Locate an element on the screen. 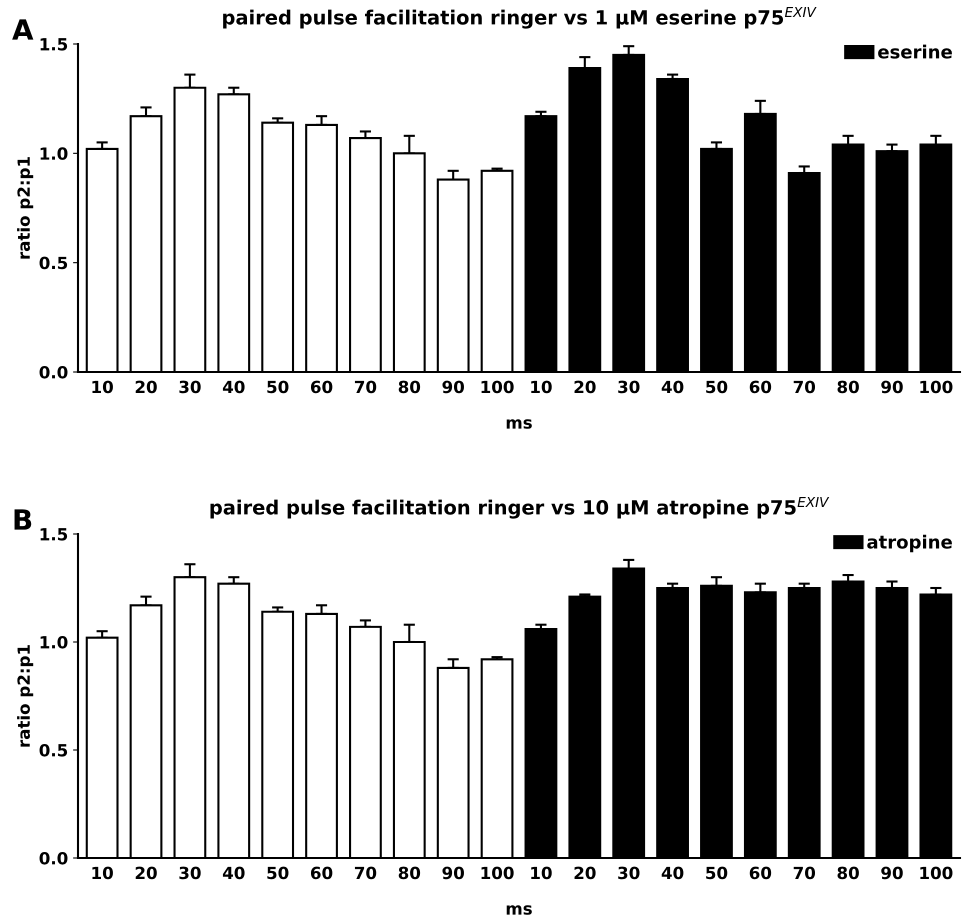 The image size is (971, 924). text: A is located at coordinates (23, 29).